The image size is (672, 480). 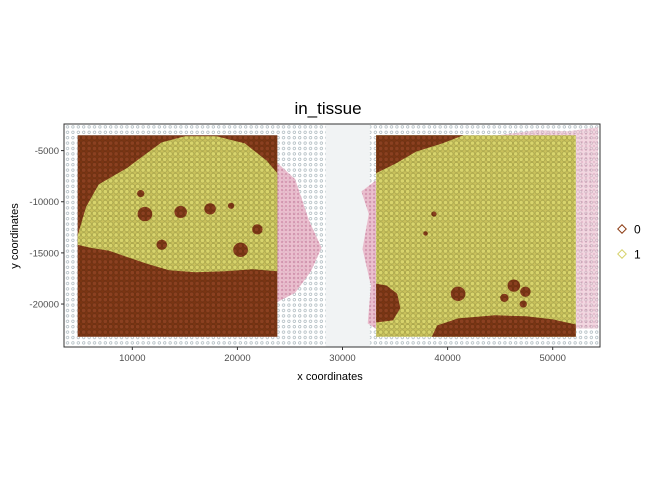 What do you see at coordinates (44, 305) in the screenshot?
I see `y-tick-label: -20000` at bounding box center [44, 305].